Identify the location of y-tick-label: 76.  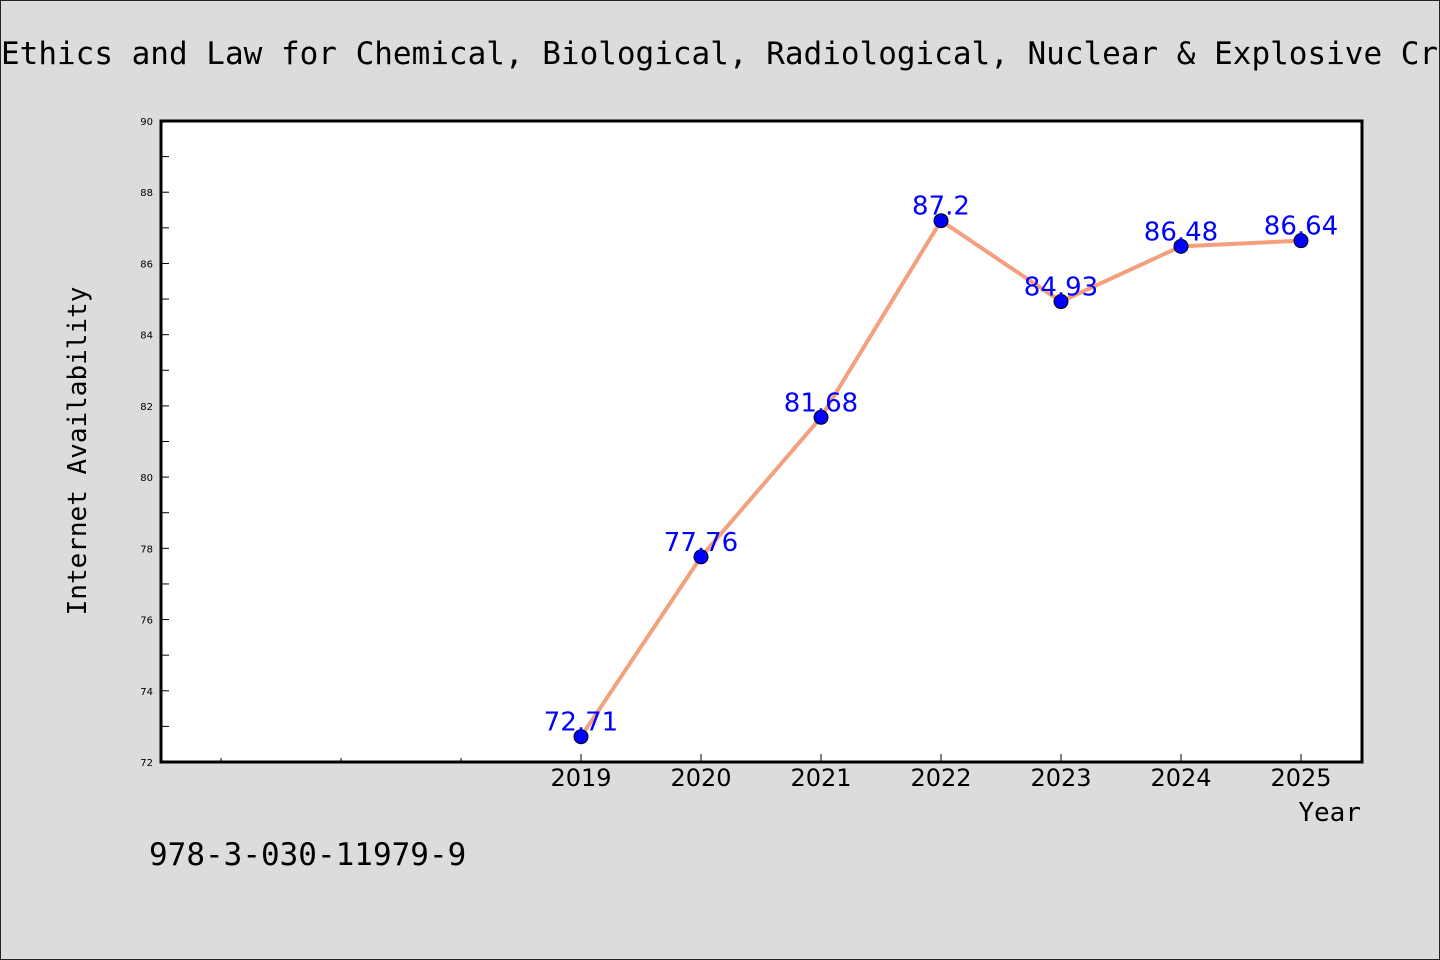
(146, 621).